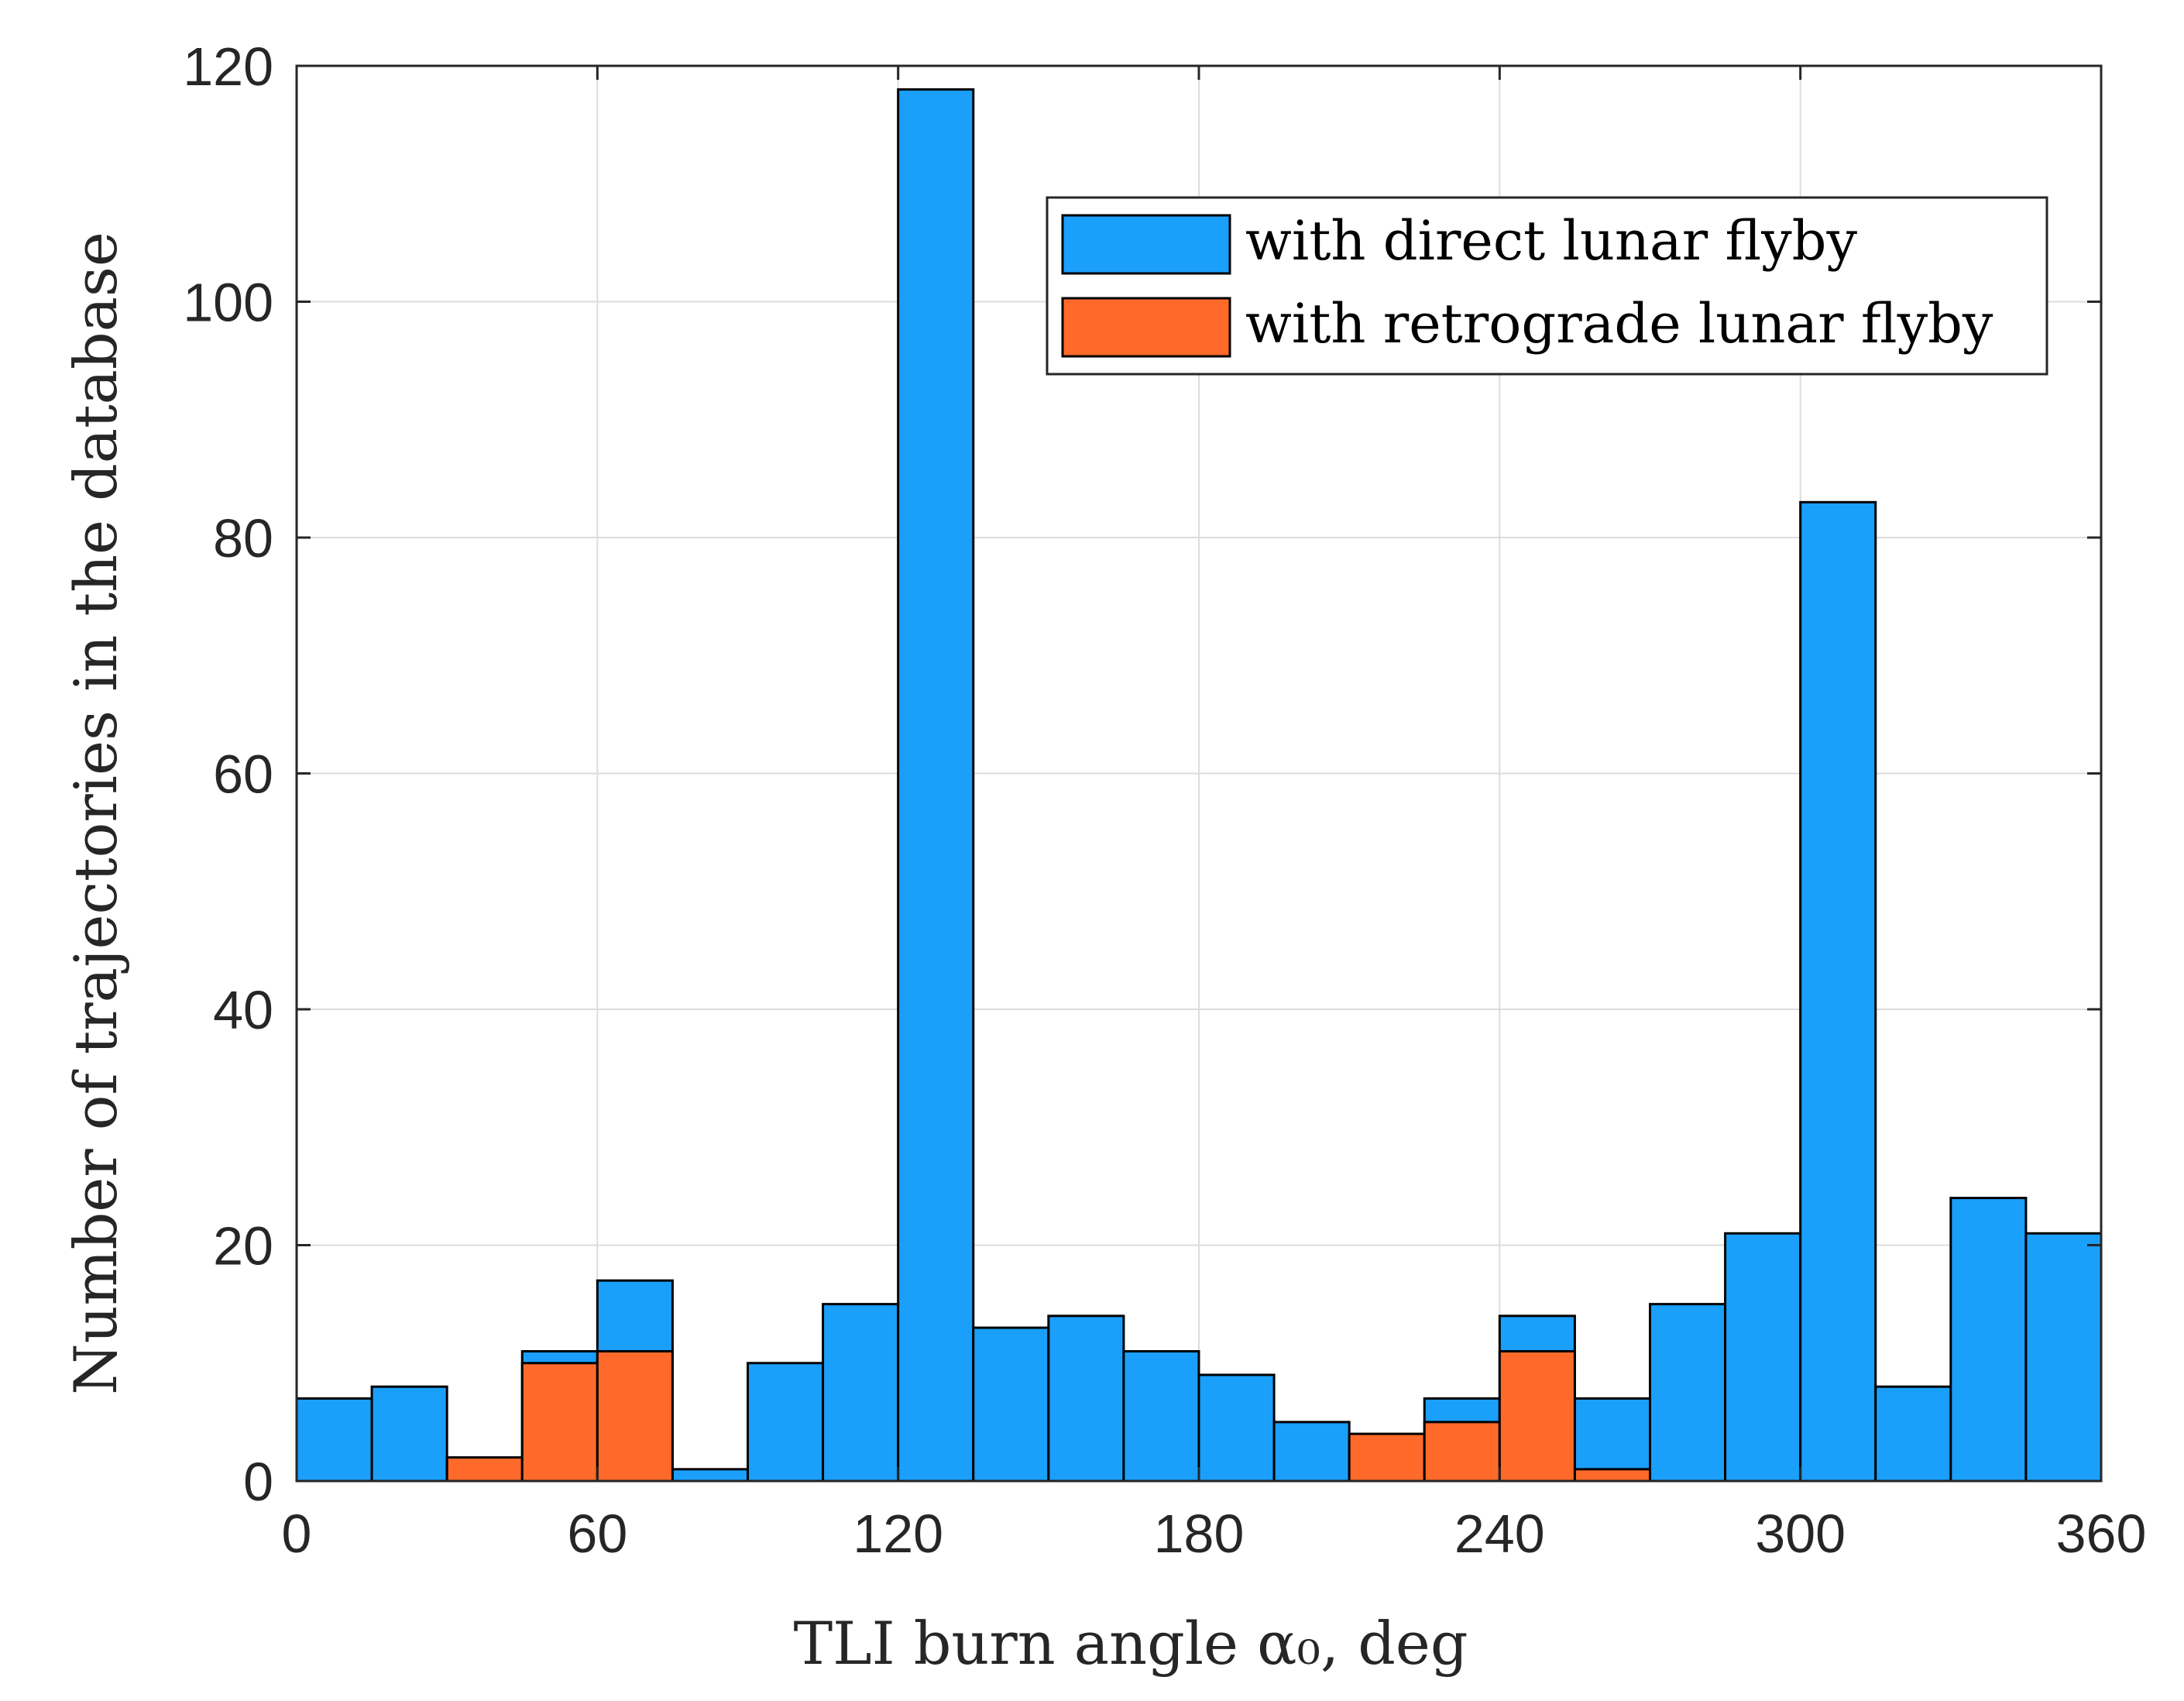 The width and height of the screenshot is (2184, 1701). What do you see at coordinates (1199, 1533) in the screenshot?
I see `x-tick-label: 180` at bounding box center [1199, 1533].